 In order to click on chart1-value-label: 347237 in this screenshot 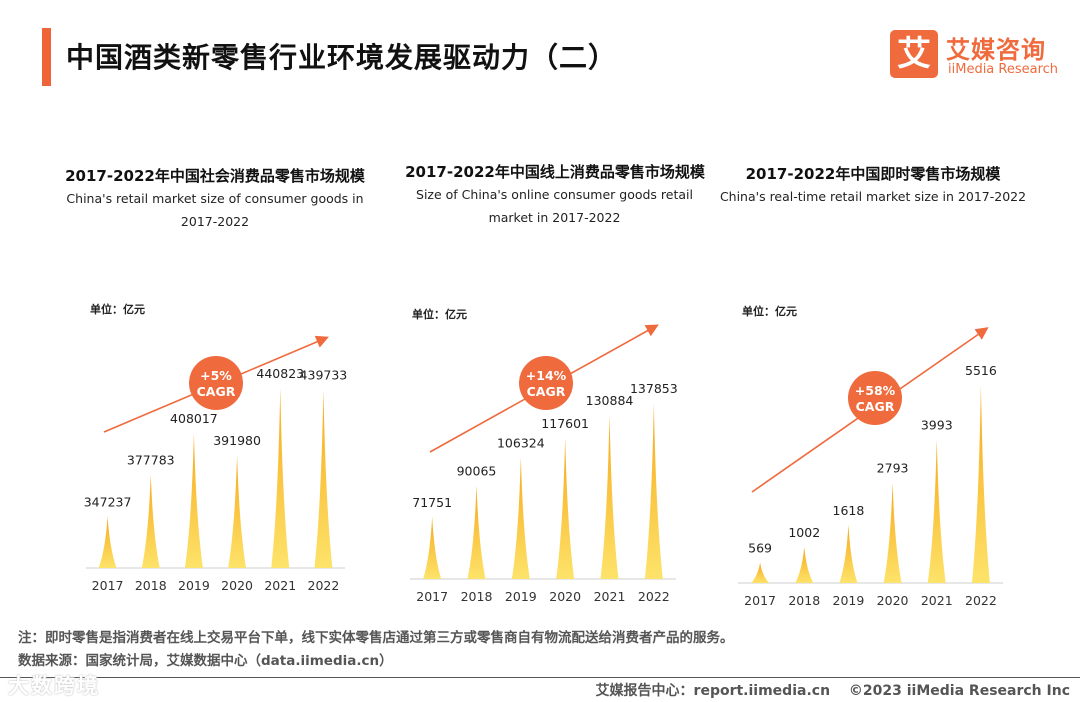, I will do `click(108, 501)`.